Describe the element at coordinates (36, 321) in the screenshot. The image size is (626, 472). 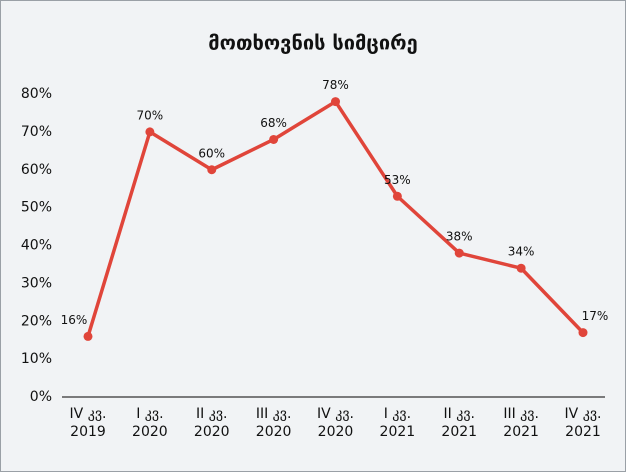
I see `y-tick-label: 20%` at that location.